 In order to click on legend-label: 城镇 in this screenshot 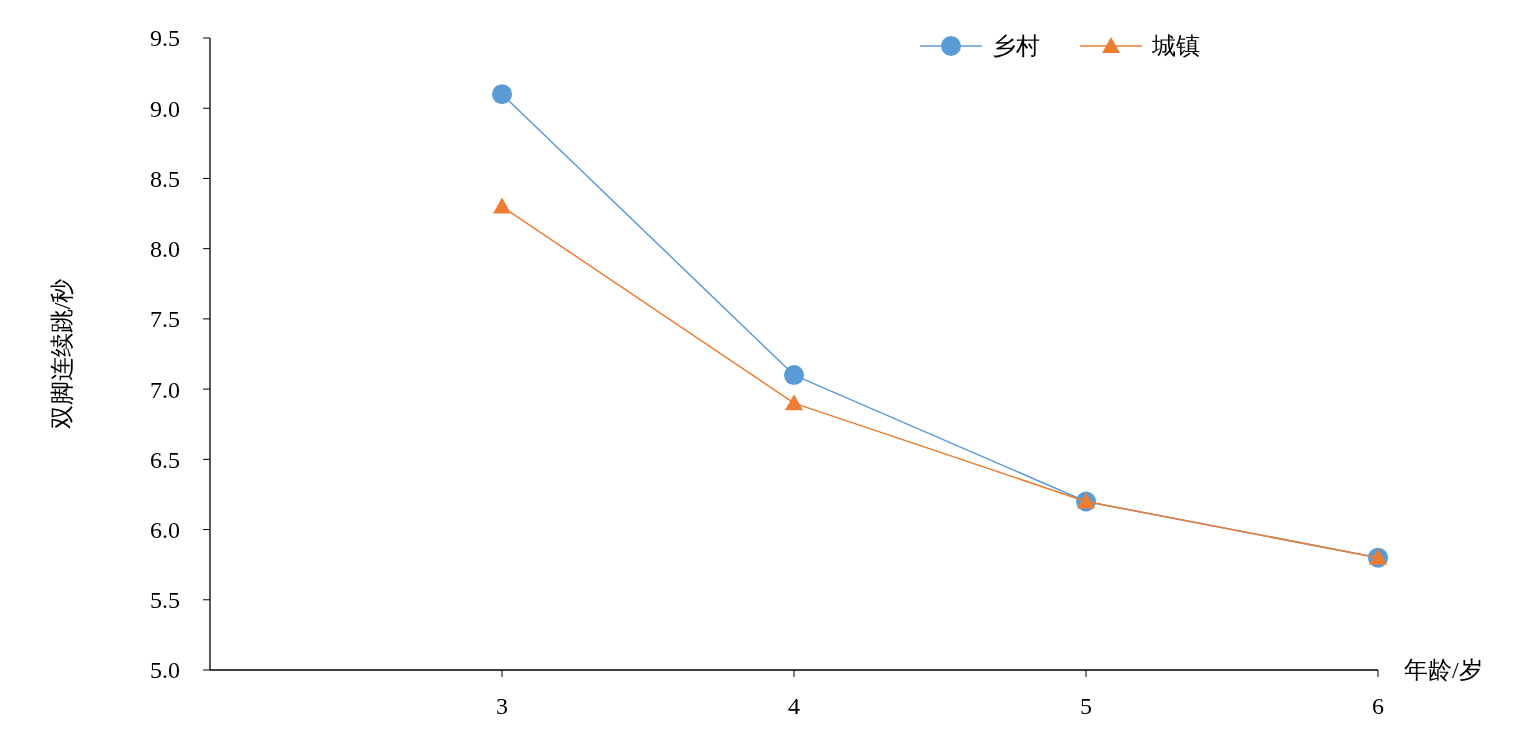, I will do `click(1175, 46)`.